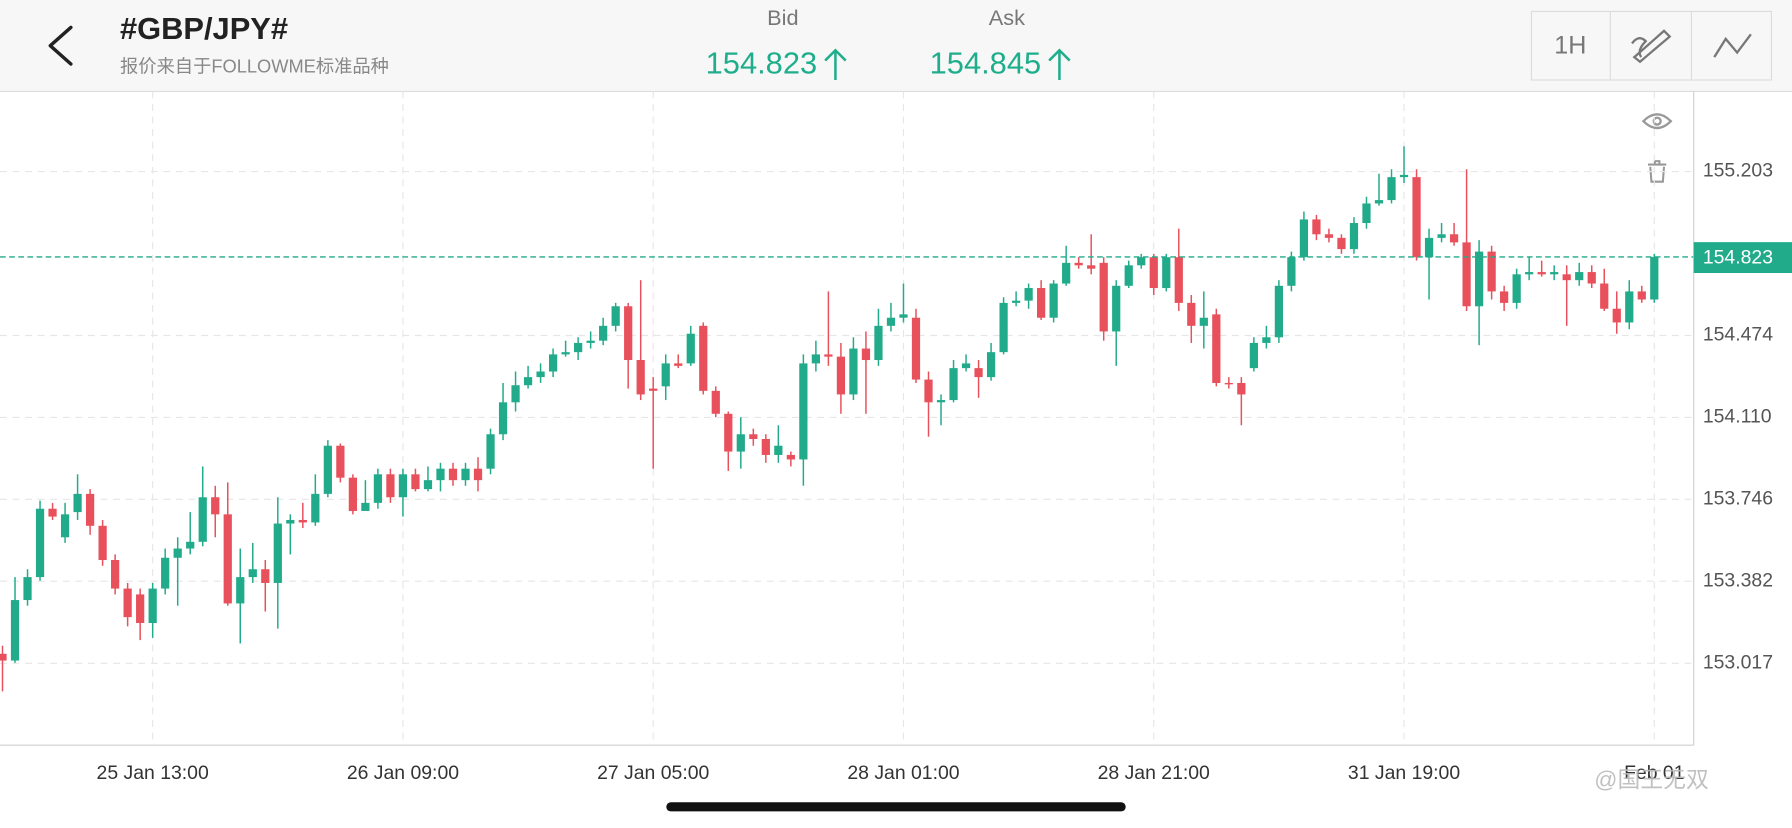  I want to click on x-tick-label: 27 Jan 05:00, so click(653, 773).